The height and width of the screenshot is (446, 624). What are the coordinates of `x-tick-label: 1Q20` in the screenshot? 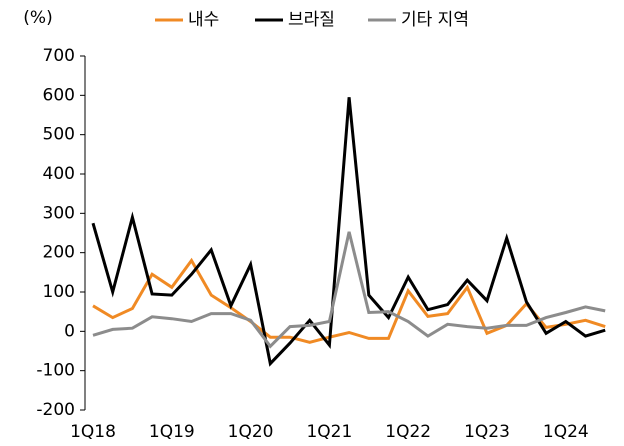 It's located at (251, 432).